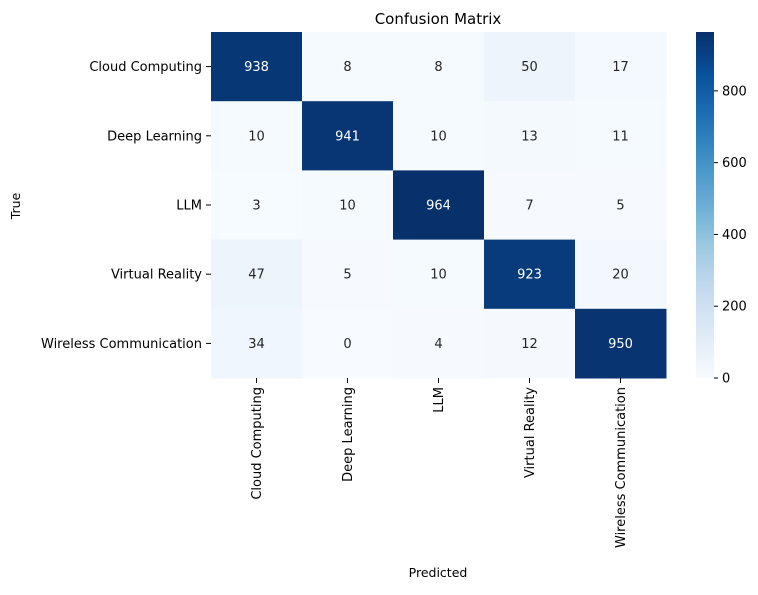  I want to click on cell-value-label: 20, so click(620, 275).